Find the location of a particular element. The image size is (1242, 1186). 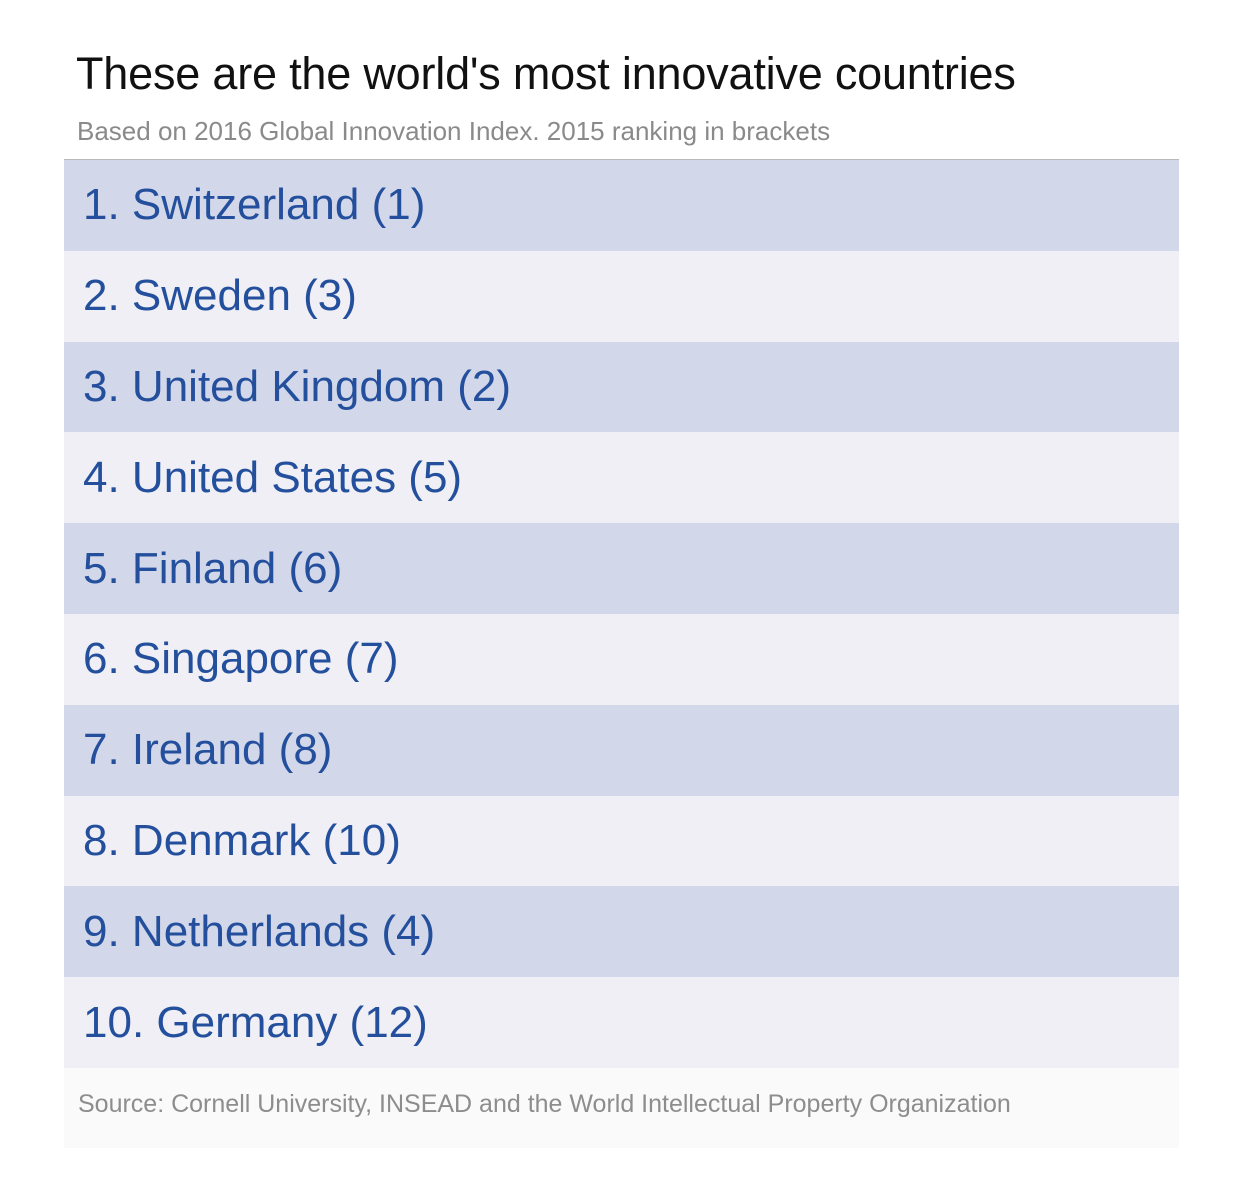

ranking-row-7: 7. Ireland (8) is located at coordinates (621, 750).